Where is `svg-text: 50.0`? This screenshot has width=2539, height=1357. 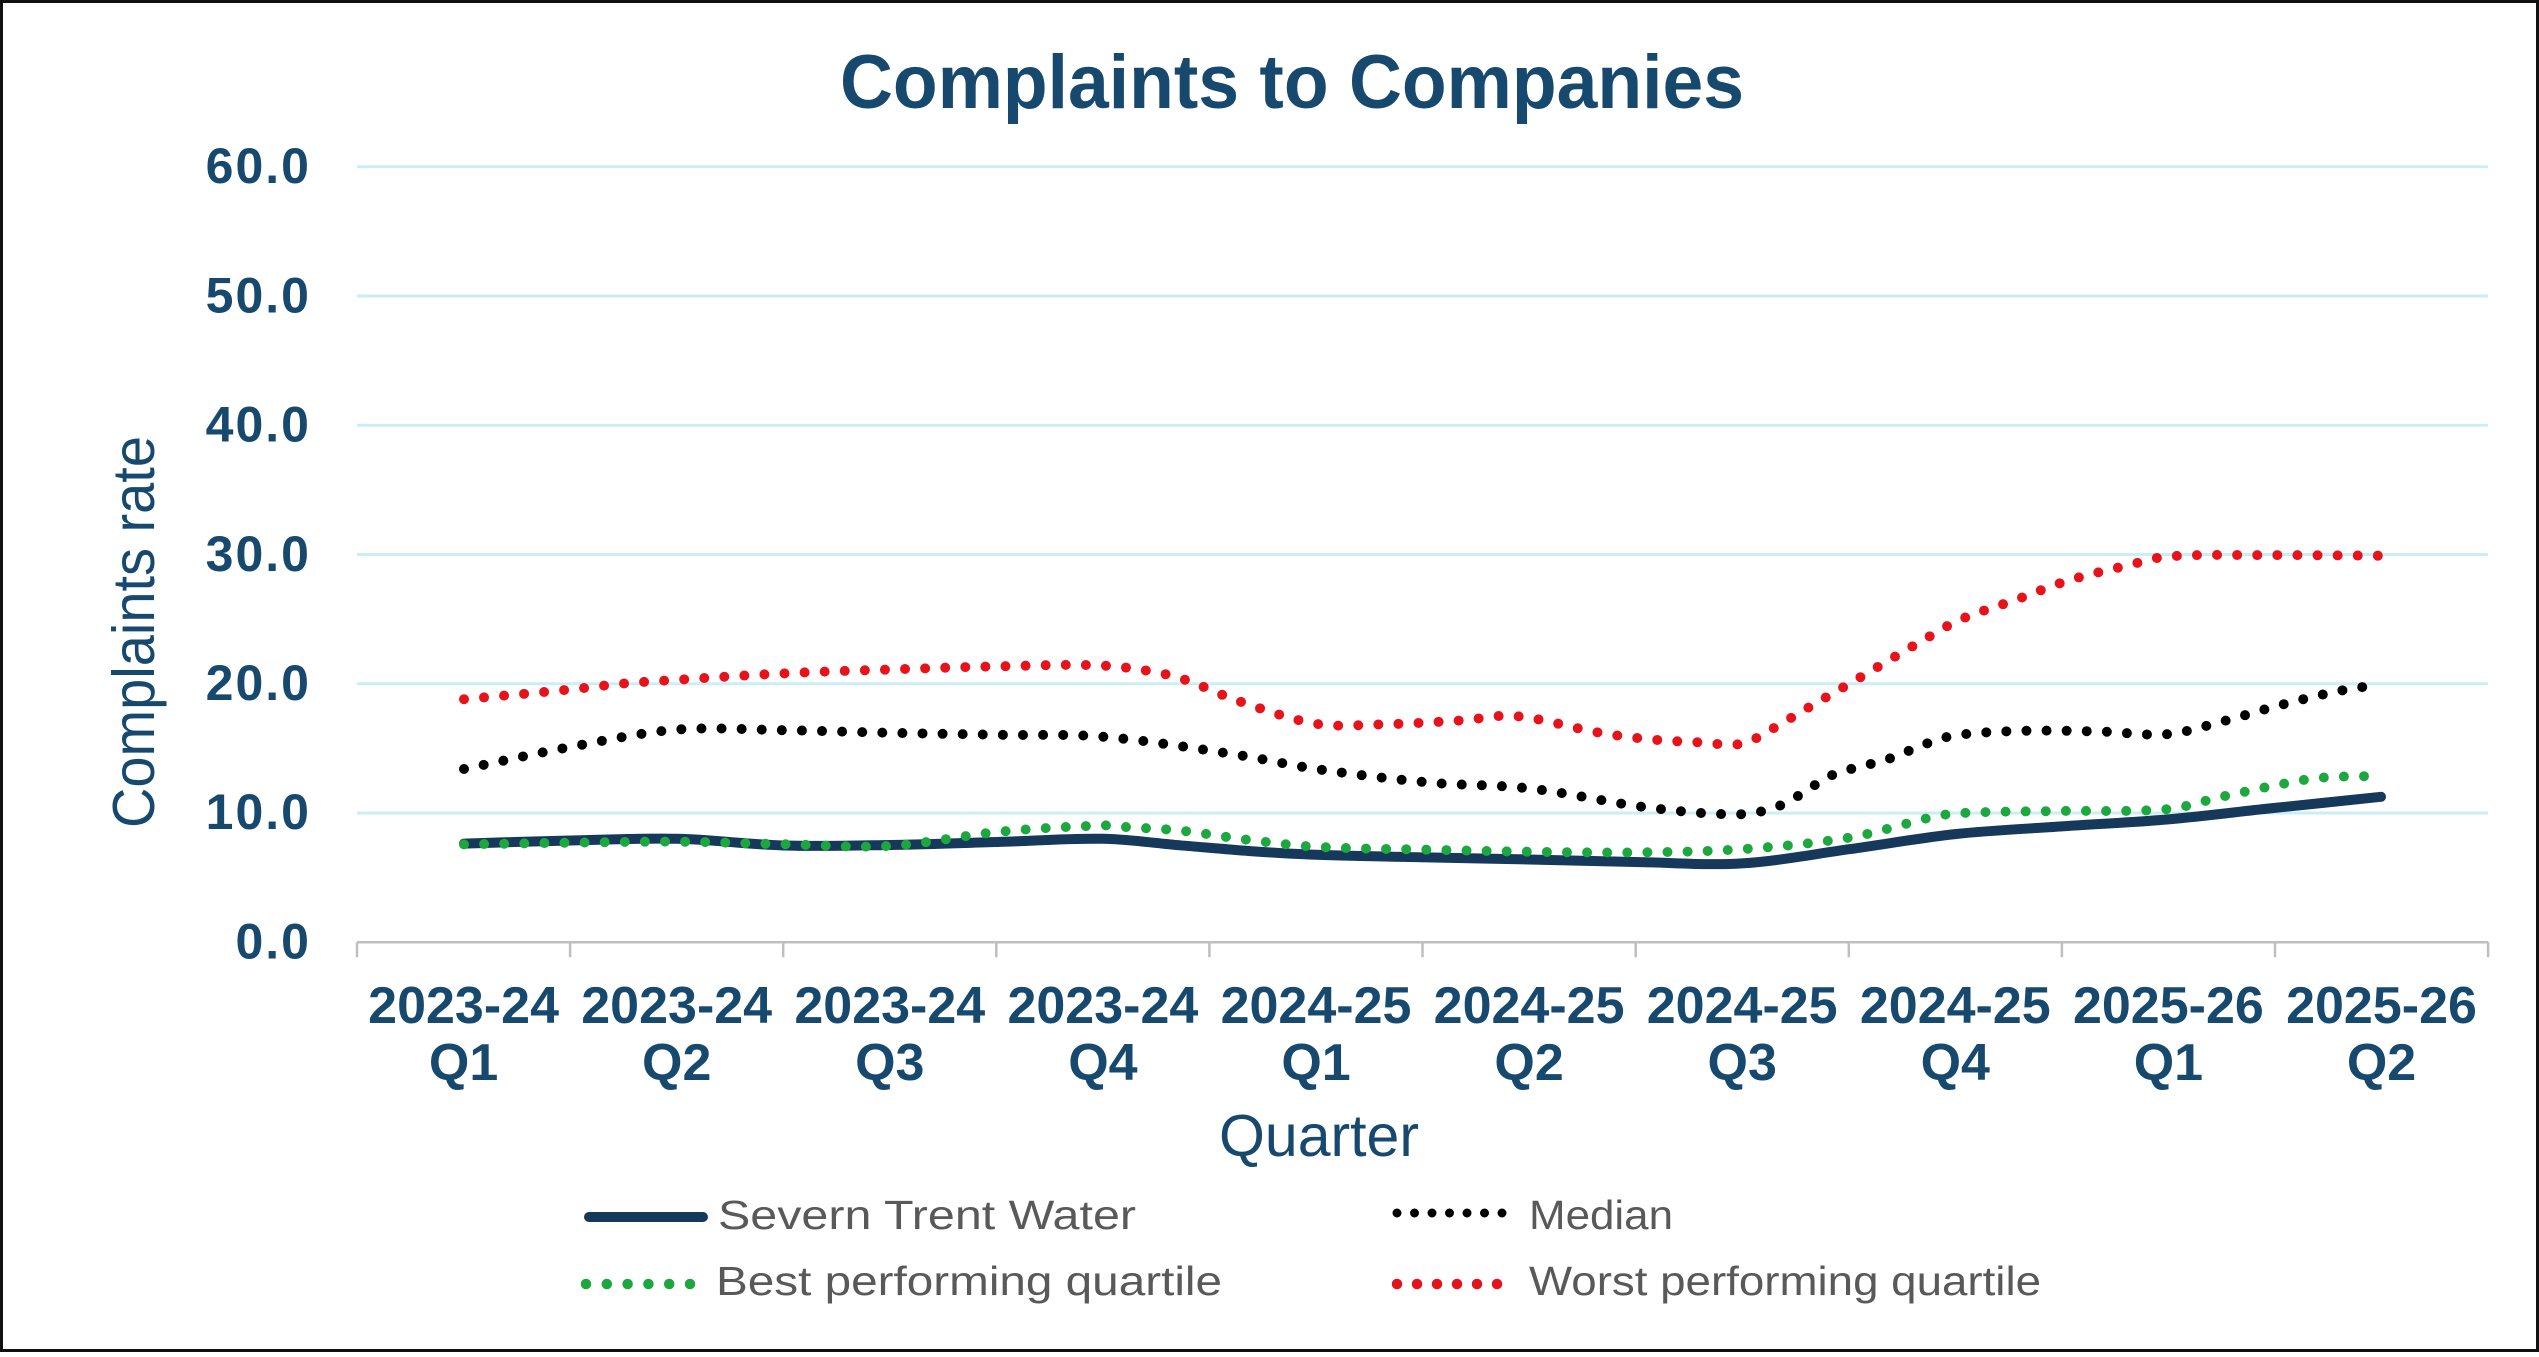 svg-text: 50.0 is located at coordinates (258, 295).